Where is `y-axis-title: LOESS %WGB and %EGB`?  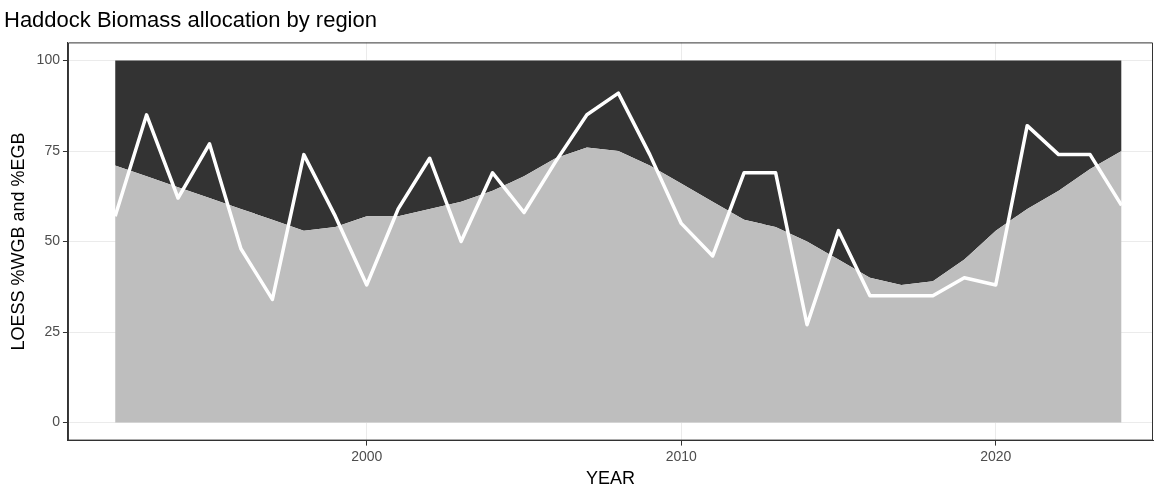 y-axis-title: LOESS %WGB and %EGB is located at coordinates (17, 241).